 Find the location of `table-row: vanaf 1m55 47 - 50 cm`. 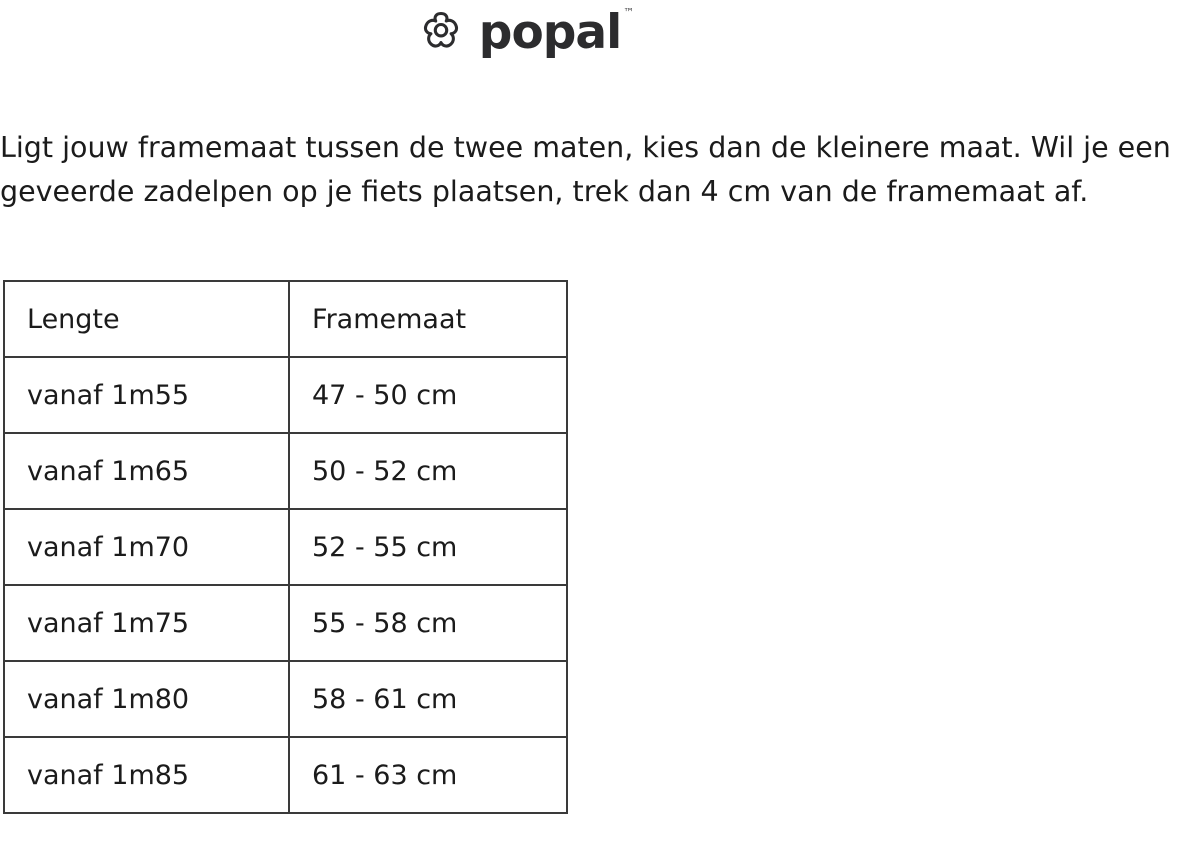

table-row: vanaf 1m55 47 - 50 cm is located at coordinates (285, 395).